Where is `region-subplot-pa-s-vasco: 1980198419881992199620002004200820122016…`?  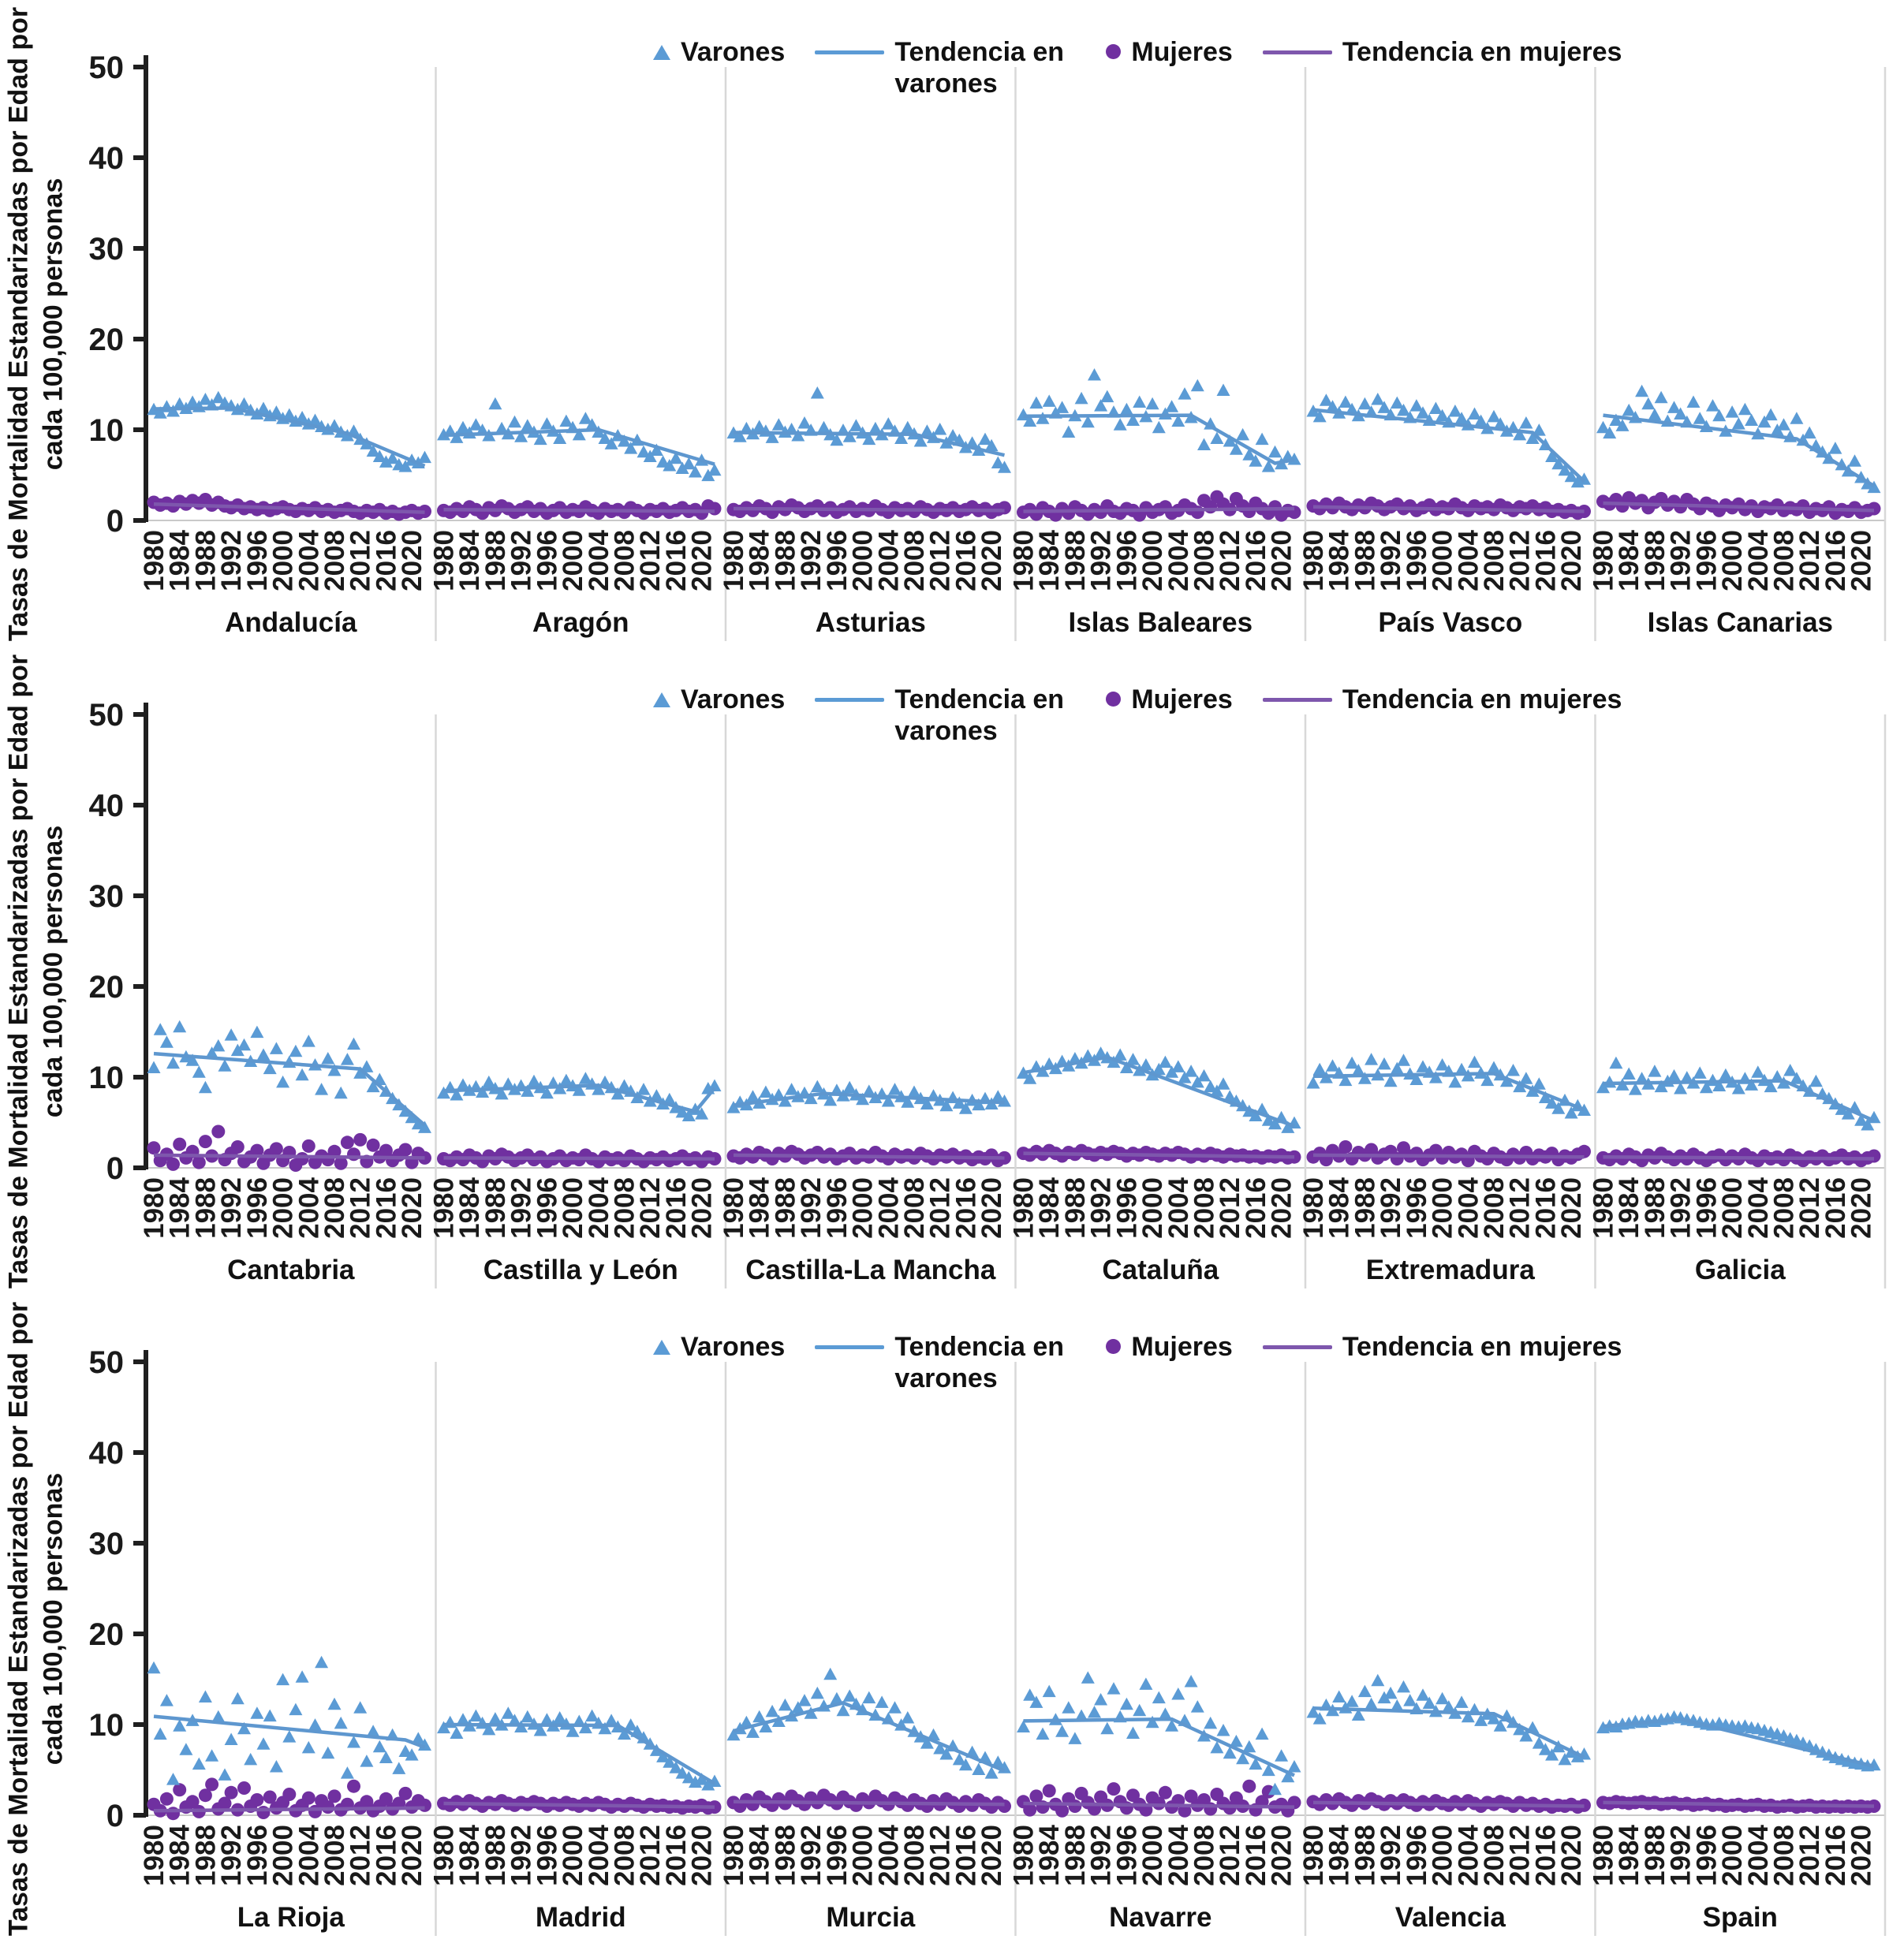 region-subplot-pa-s-vasco: 1980198419881992199620002004200820122016… is located at coordinates (1444, 515).